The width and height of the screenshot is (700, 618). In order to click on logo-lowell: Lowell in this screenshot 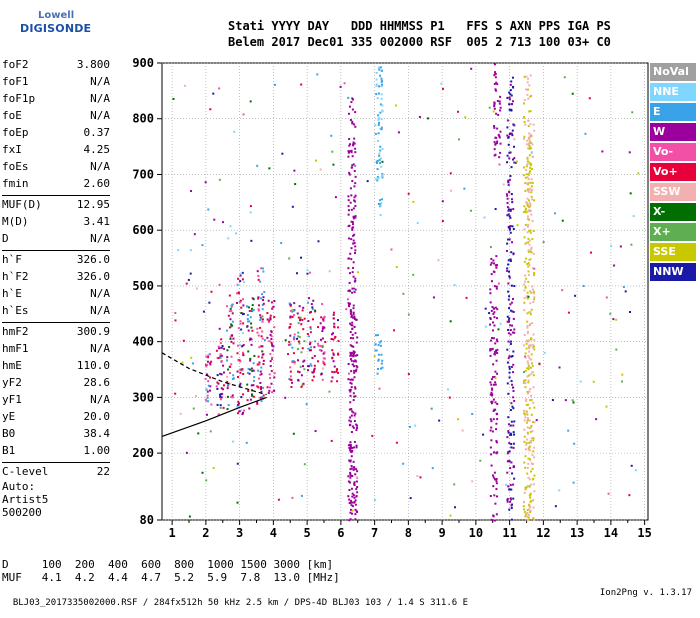, I will do `click(56, 15)`.